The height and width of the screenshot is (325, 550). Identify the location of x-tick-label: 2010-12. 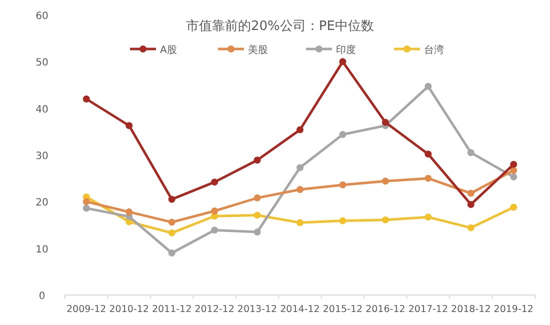
(129, 309).